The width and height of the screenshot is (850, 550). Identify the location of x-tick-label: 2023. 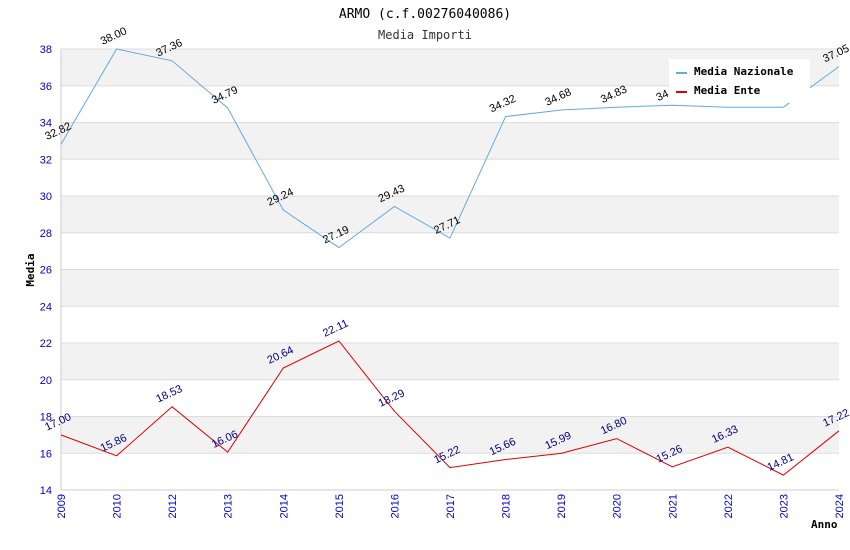
(784, 506).